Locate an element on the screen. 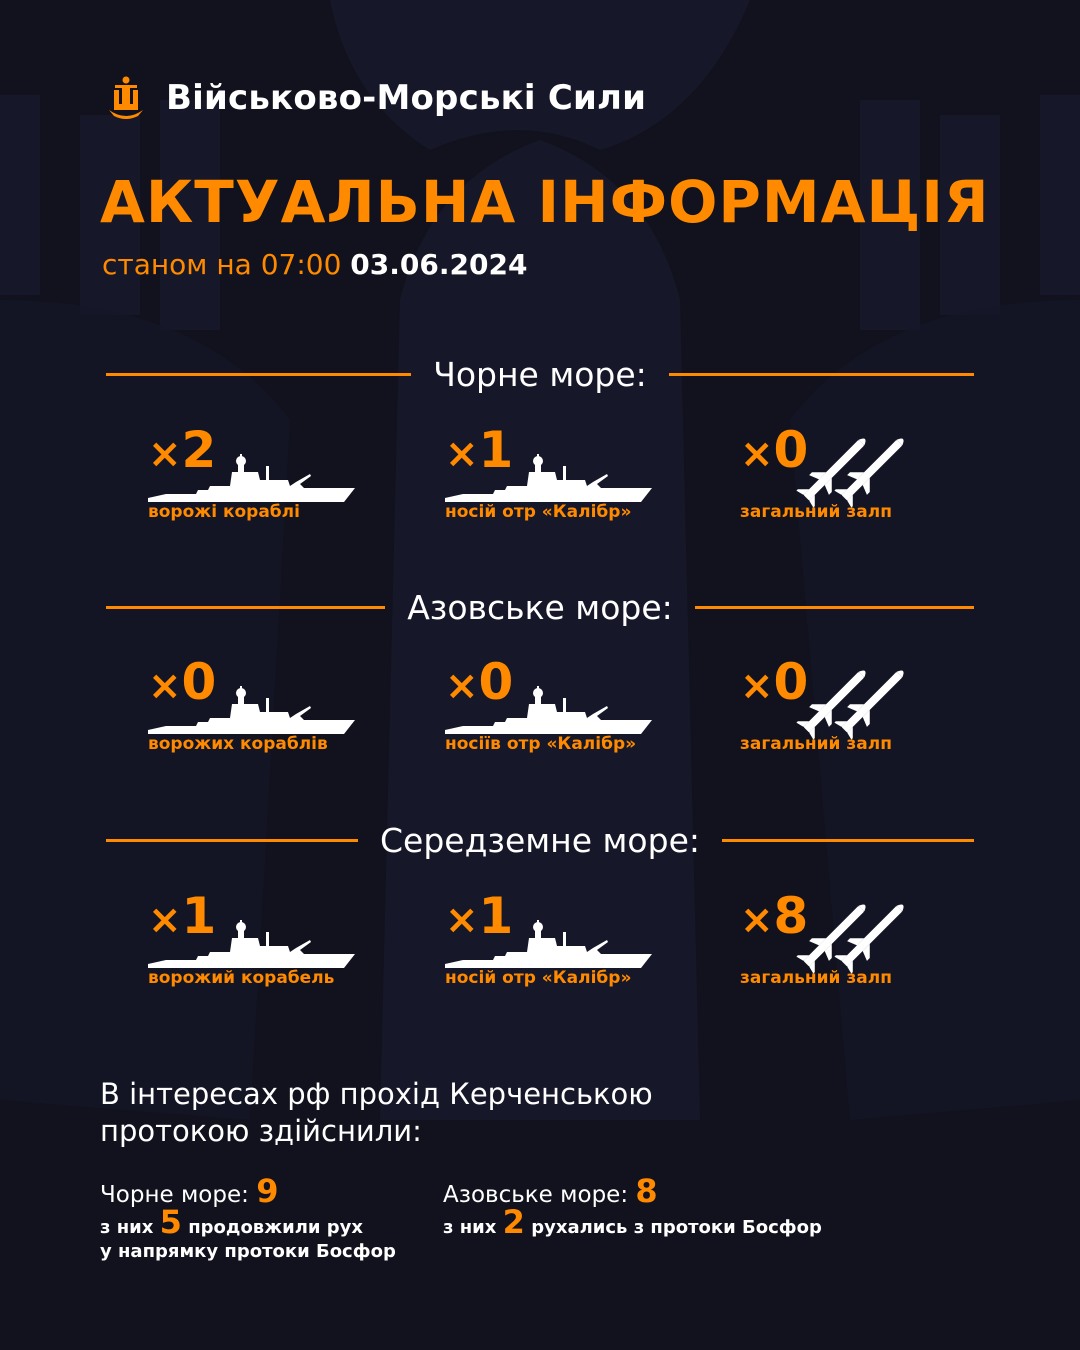 Image resolution: width=1080 pixels, height=1350 pixels. stat-value: 9 is located at coordinates (267, 1191).